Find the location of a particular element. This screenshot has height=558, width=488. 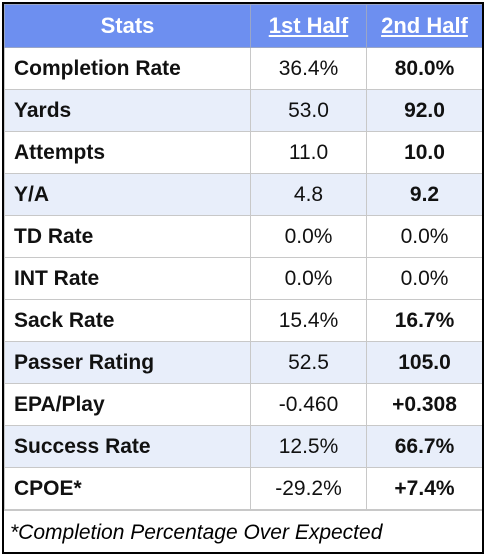

table-row: Attempts 11.0 10.0 is located at coordinates (243, 152).